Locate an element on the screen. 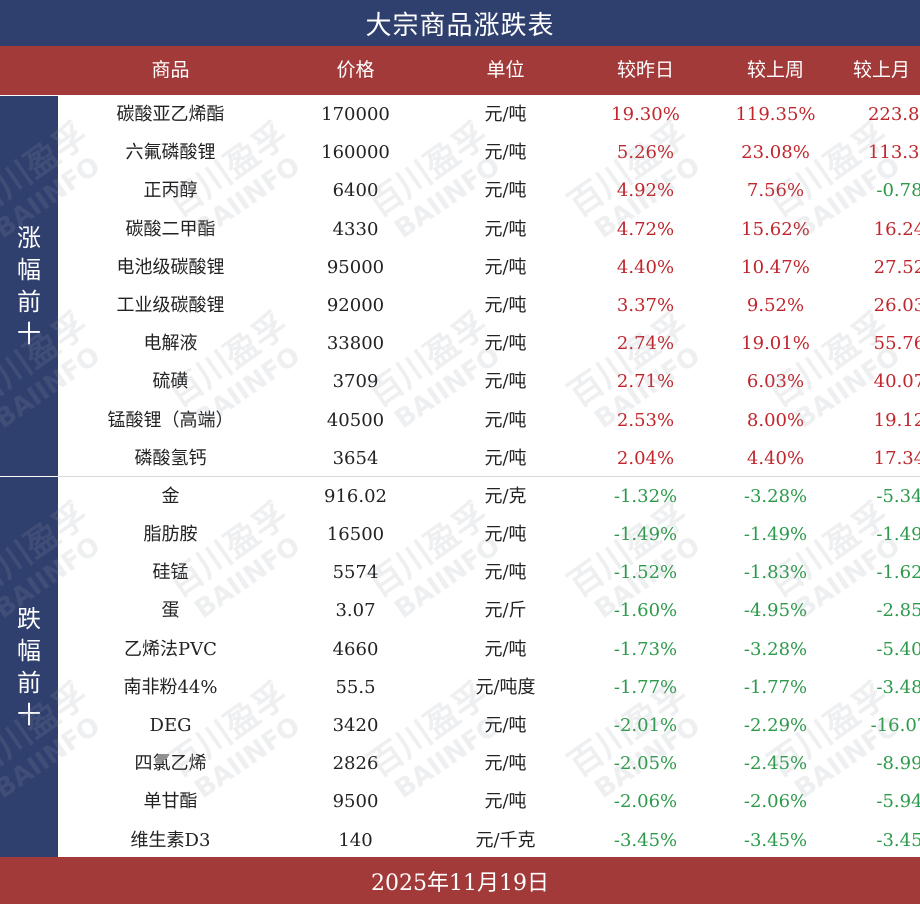 The width and height of the screenshot is (920, 904). change-vs-yesterday: 4.72% is located at coordinates (645, 229).